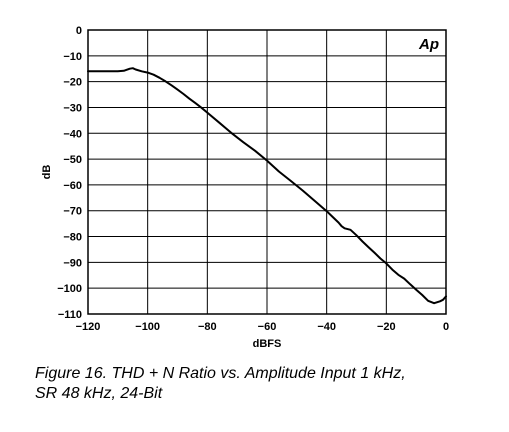  What do you see at coordinates (446, 327) in the screenshot?
I see `x-tick-label: 0` at bounding box center [446, 327].